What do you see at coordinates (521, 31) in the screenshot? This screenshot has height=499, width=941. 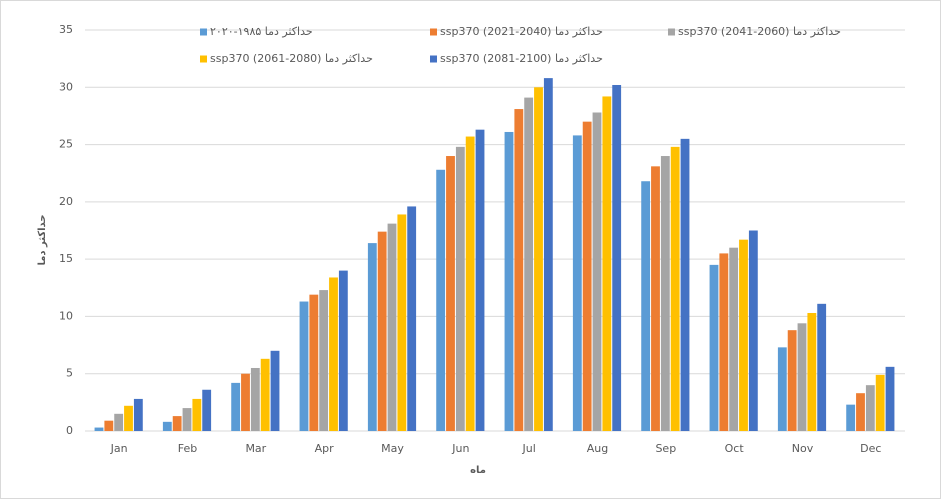 I see `legend-label: ssp370 (2021-2040) حداکثر دما` at bounding box center [521, 31].